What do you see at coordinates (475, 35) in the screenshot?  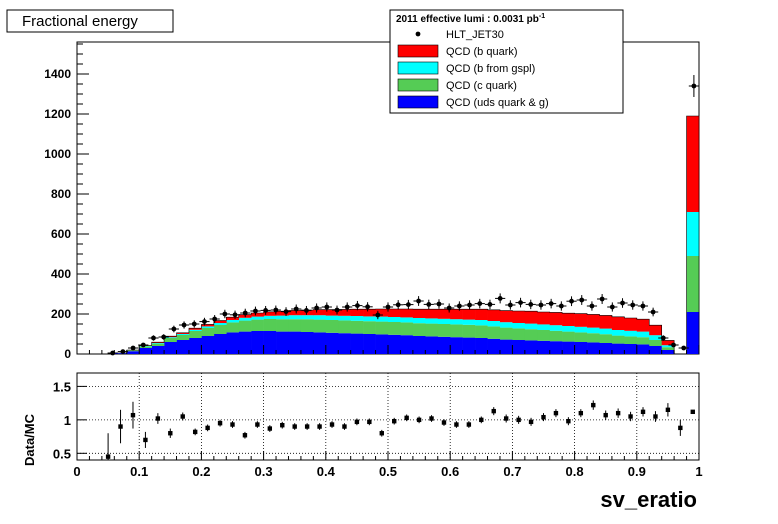 I see `legend-label: HLT_JET30` at bounding box center [475, 35].